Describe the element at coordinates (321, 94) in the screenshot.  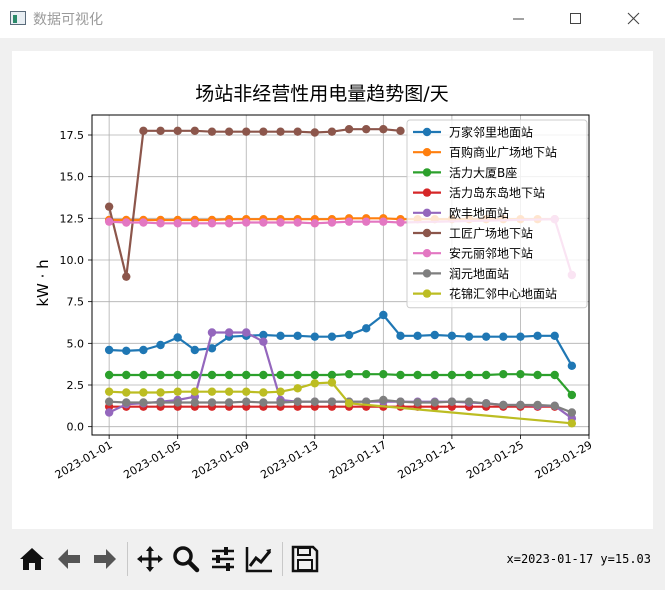
I see `chart-title: 场站非经营性用电量趋势图/天` at that location.